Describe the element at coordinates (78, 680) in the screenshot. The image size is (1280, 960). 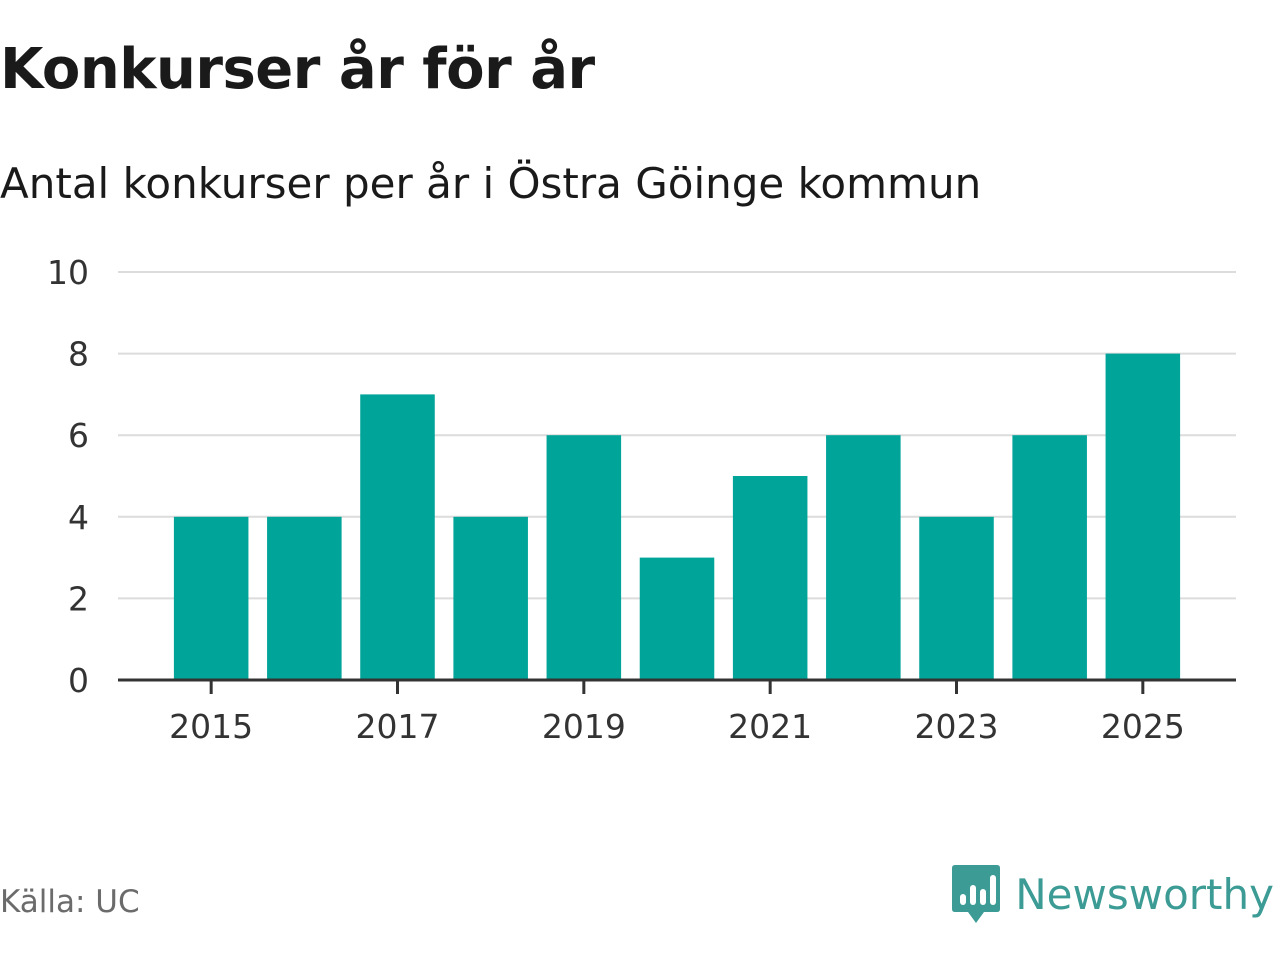
I see `y-tick-label: 0` at that location.